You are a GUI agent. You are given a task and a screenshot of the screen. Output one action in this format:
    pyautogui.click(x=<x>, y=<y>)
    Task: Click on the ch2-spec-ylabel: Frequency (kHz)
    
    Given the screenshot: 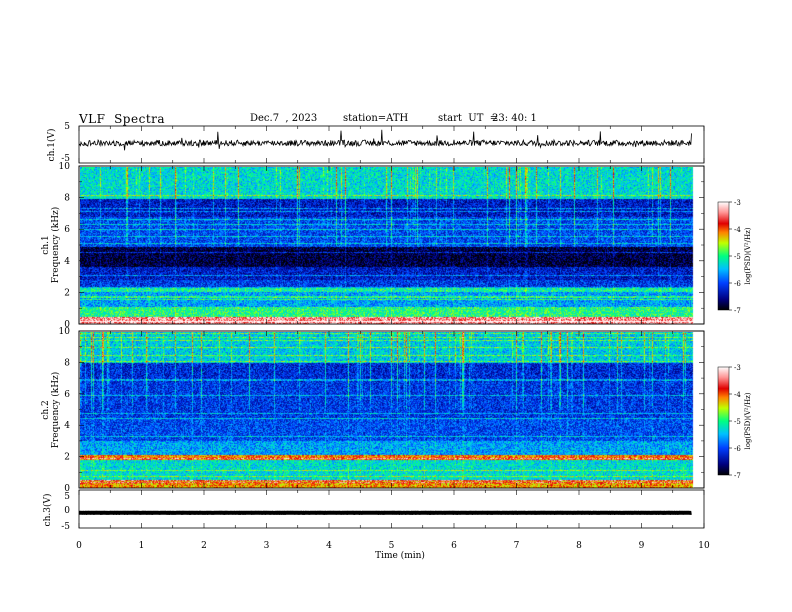 What is the action you would take?
    pyautogui.click(x=55, y=410)
    